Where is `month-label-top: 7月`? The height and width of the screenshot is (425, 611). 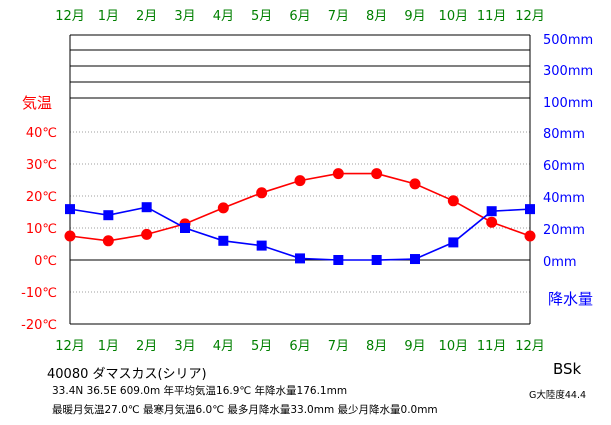 month-label-top: 7月 is located at coordinates (338, 16).